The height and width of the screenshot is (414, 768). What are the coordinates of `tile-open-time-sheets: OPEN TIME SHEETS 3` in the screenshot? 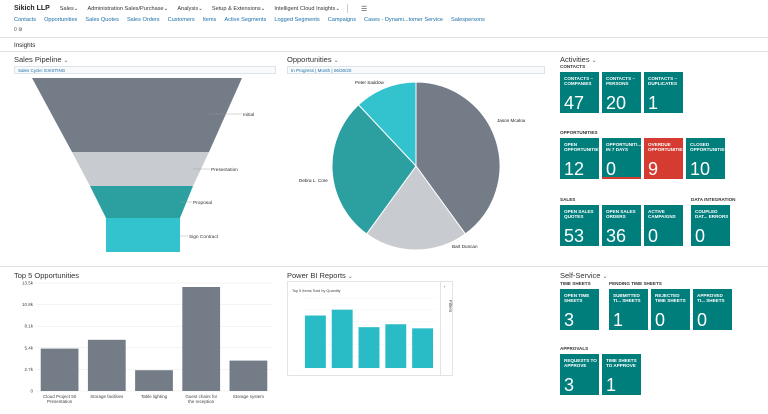 It's located at (579, 309).